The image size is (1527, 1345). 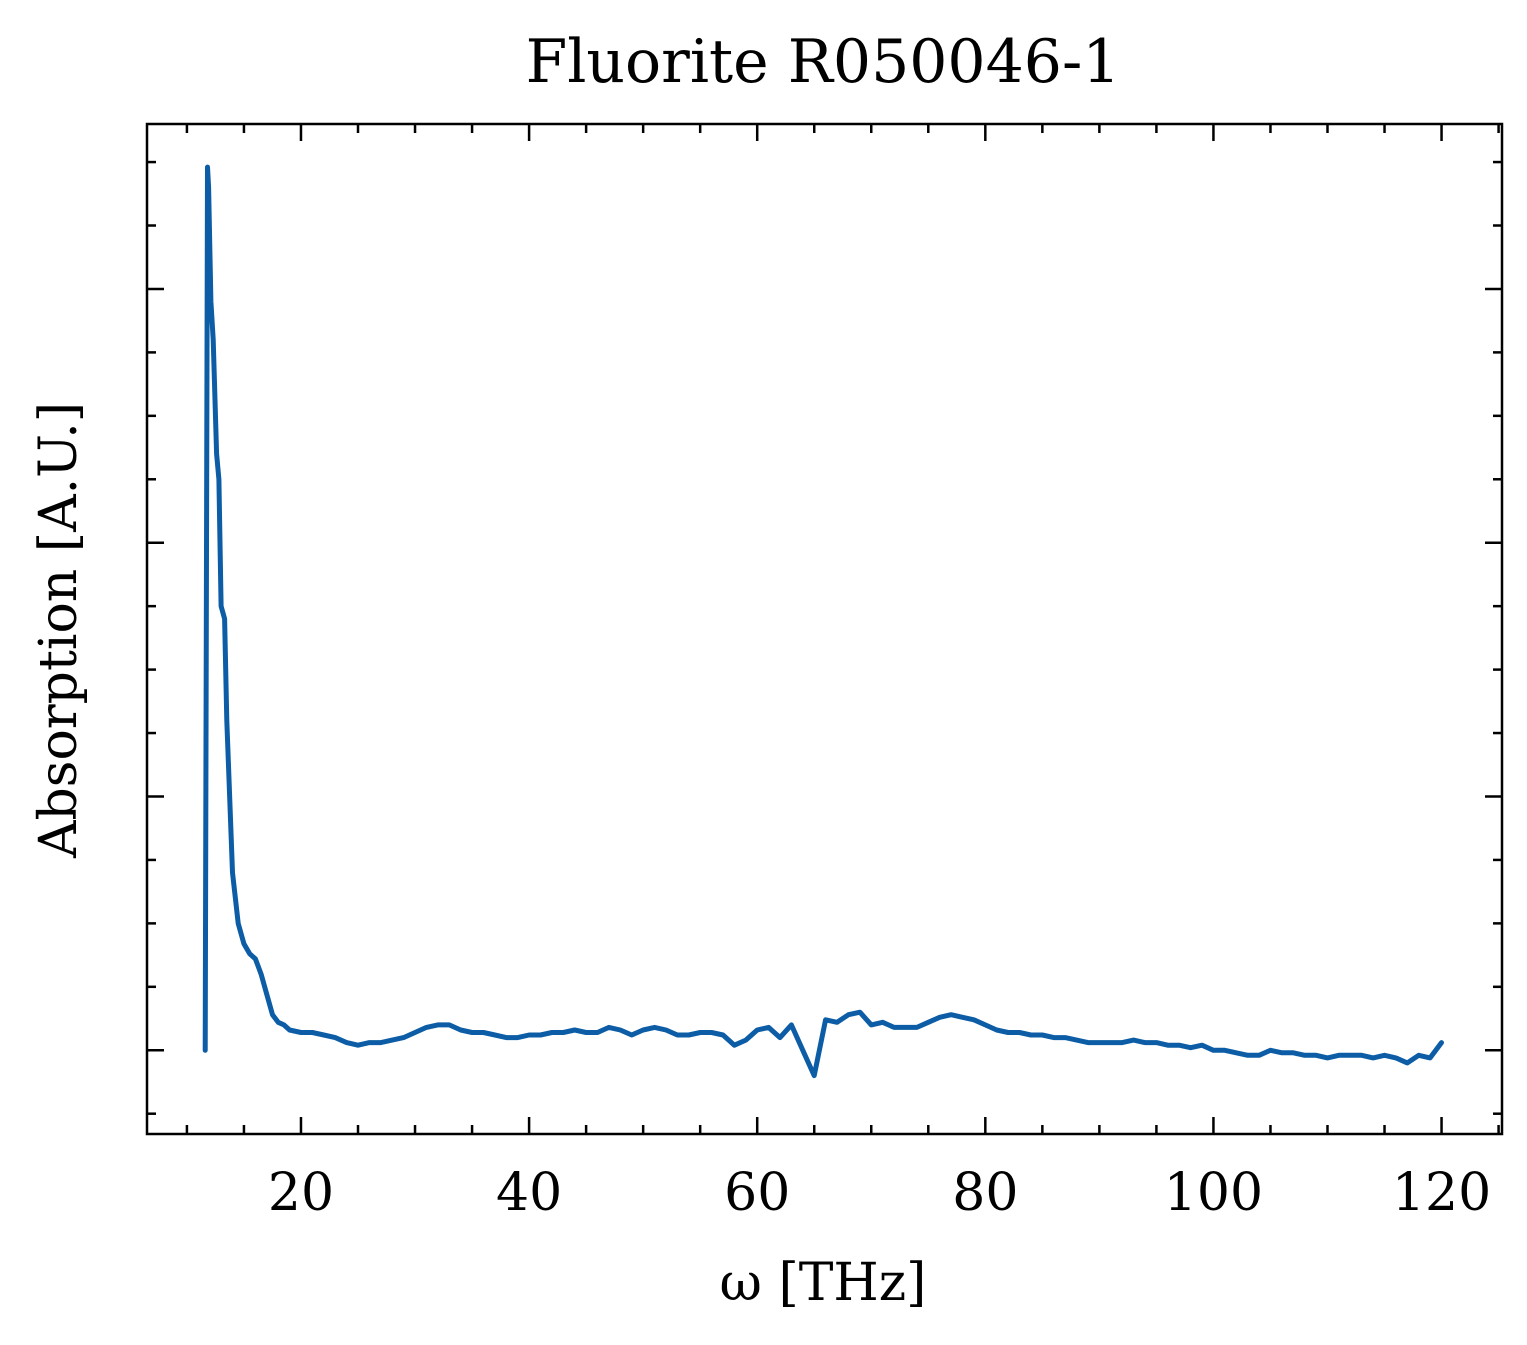 I want to click on x-tick-label: 60, so click(x=757, y=1193).